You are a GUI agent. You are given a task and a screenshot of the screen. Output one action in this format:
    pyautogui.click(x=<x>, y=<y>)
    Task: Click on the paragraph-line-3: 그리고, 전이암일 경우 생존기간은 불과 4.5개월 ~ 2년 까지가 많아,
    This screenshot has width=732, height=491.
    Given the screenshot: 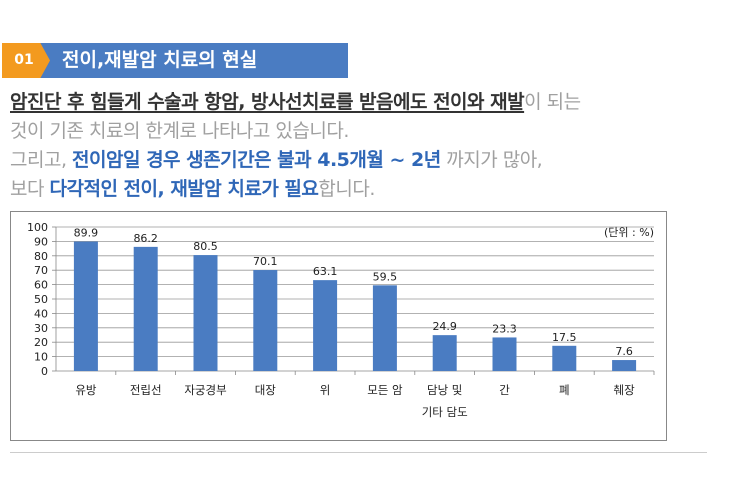 What is the action you would take?
    pyautogui.click(x=367, y=160)
    